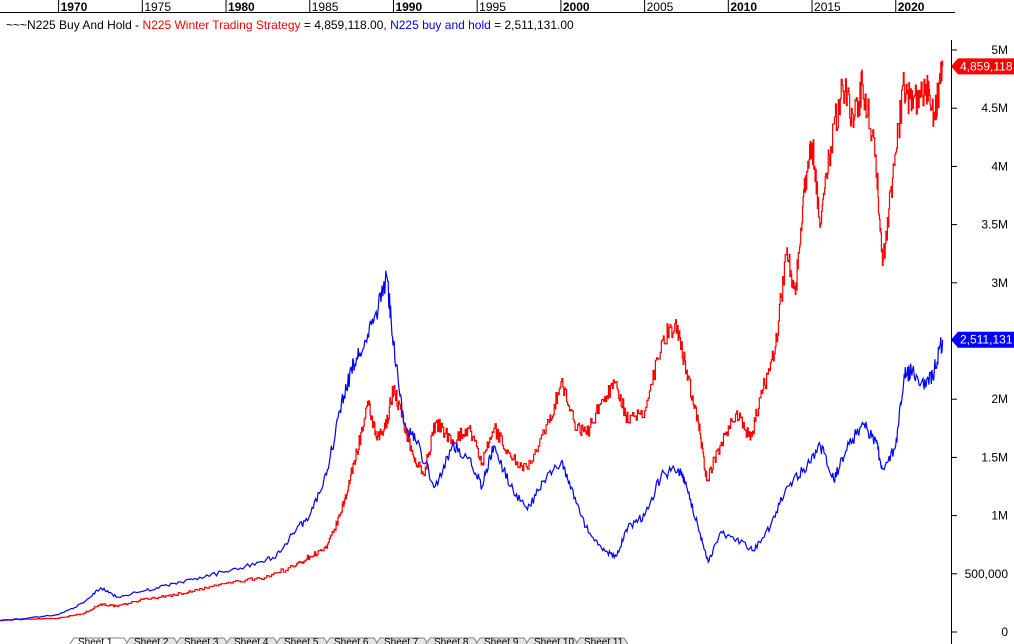 The height and width of the screenshot is (644, 1014). What do you see at coordinates (999, 166) in the screenshot?
I see `y-tick-label: 4M` at bounding box center [999, 166].